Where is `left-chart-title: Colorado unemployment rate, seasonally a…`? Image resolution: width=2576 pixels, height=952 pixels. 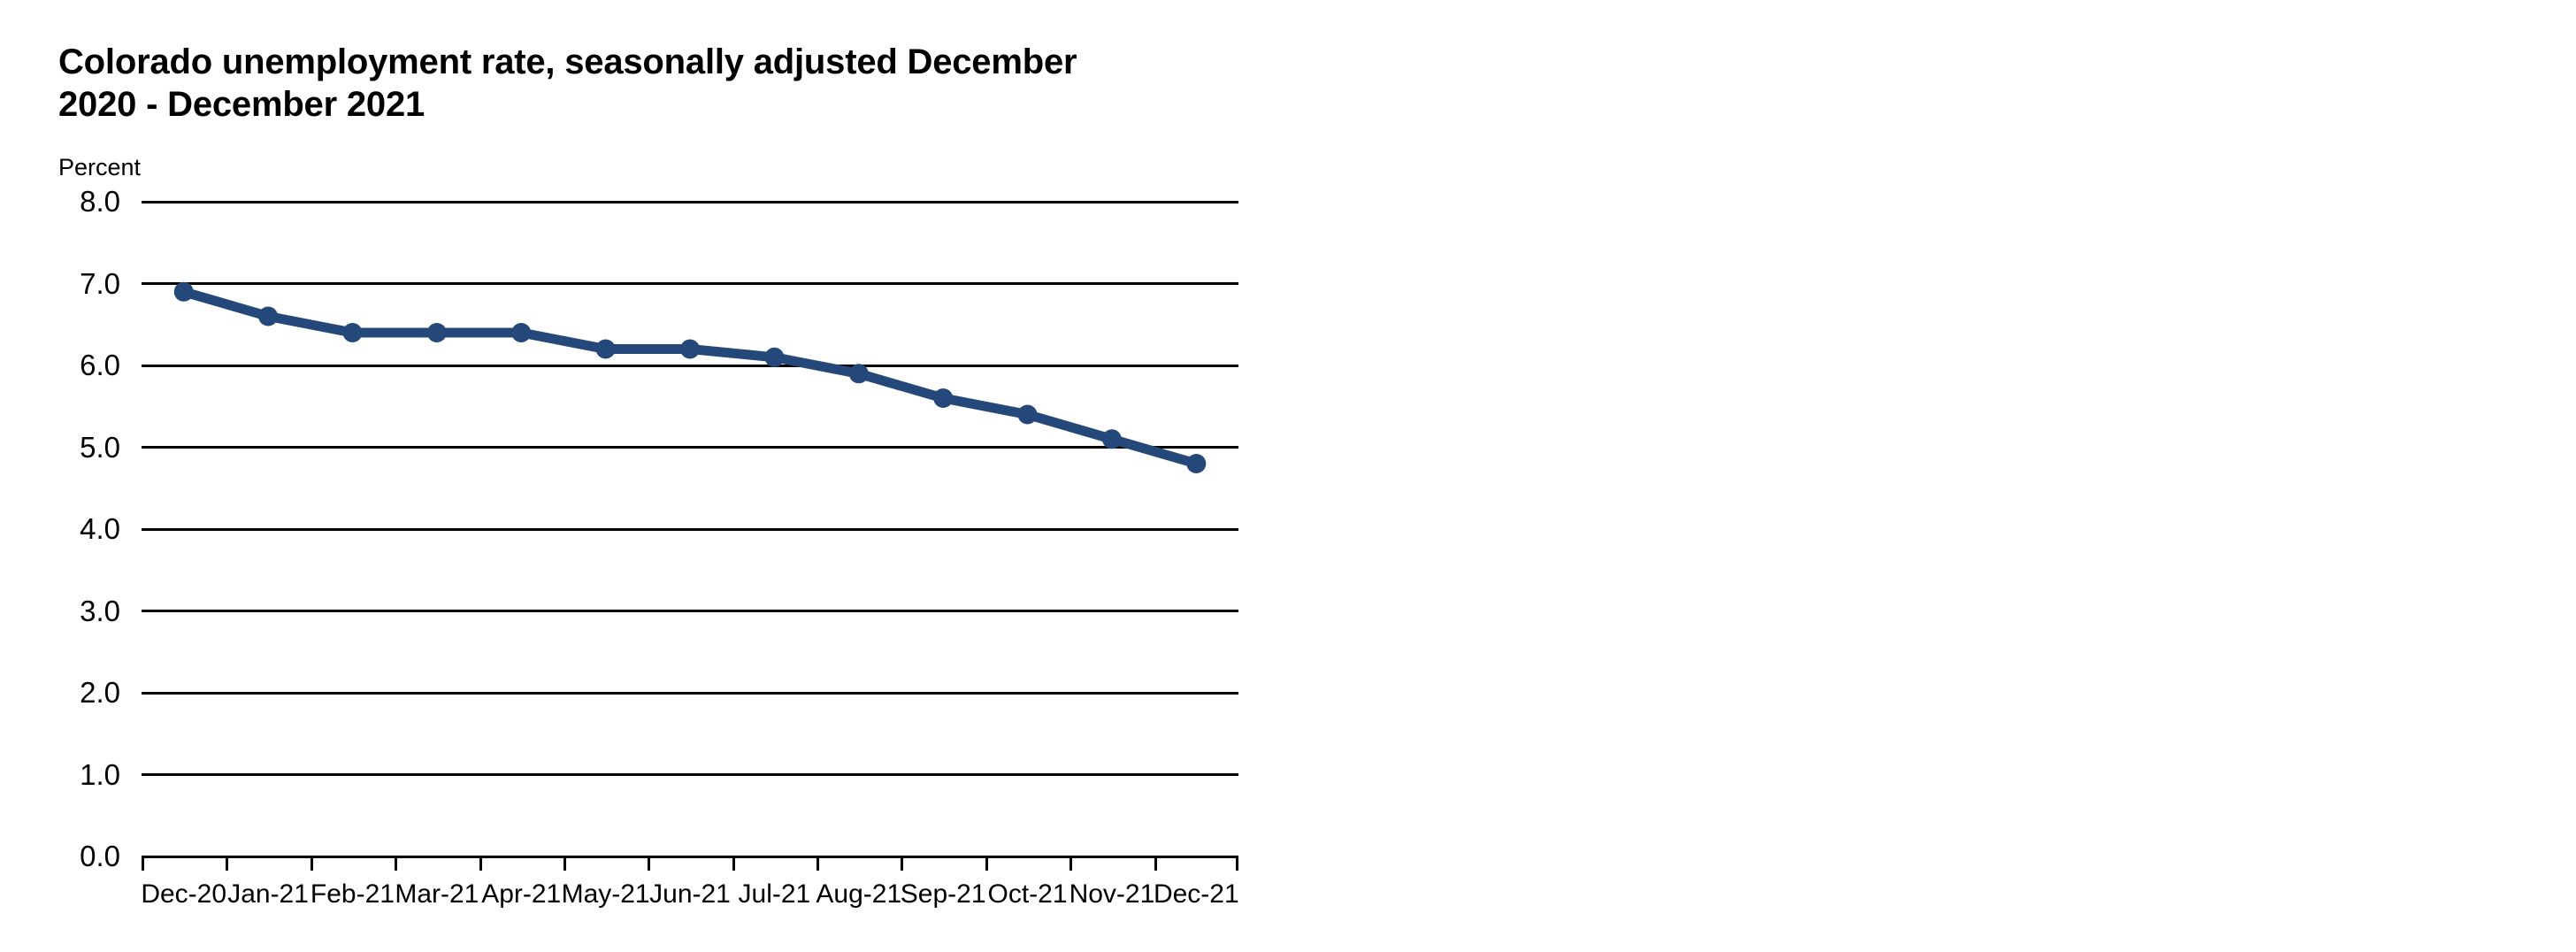 left-chart-title: Colorado unemployment rate, seasonally a… is located at coordinates (567, 83).